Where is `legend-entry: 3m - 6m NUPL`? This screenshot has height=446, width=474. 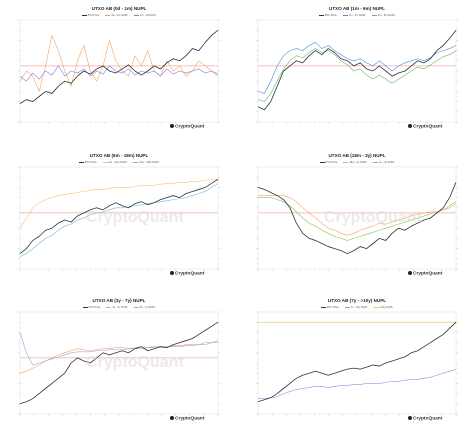
legend-entry: 3m - 6m NUPL is located at coordinates (383, 15).